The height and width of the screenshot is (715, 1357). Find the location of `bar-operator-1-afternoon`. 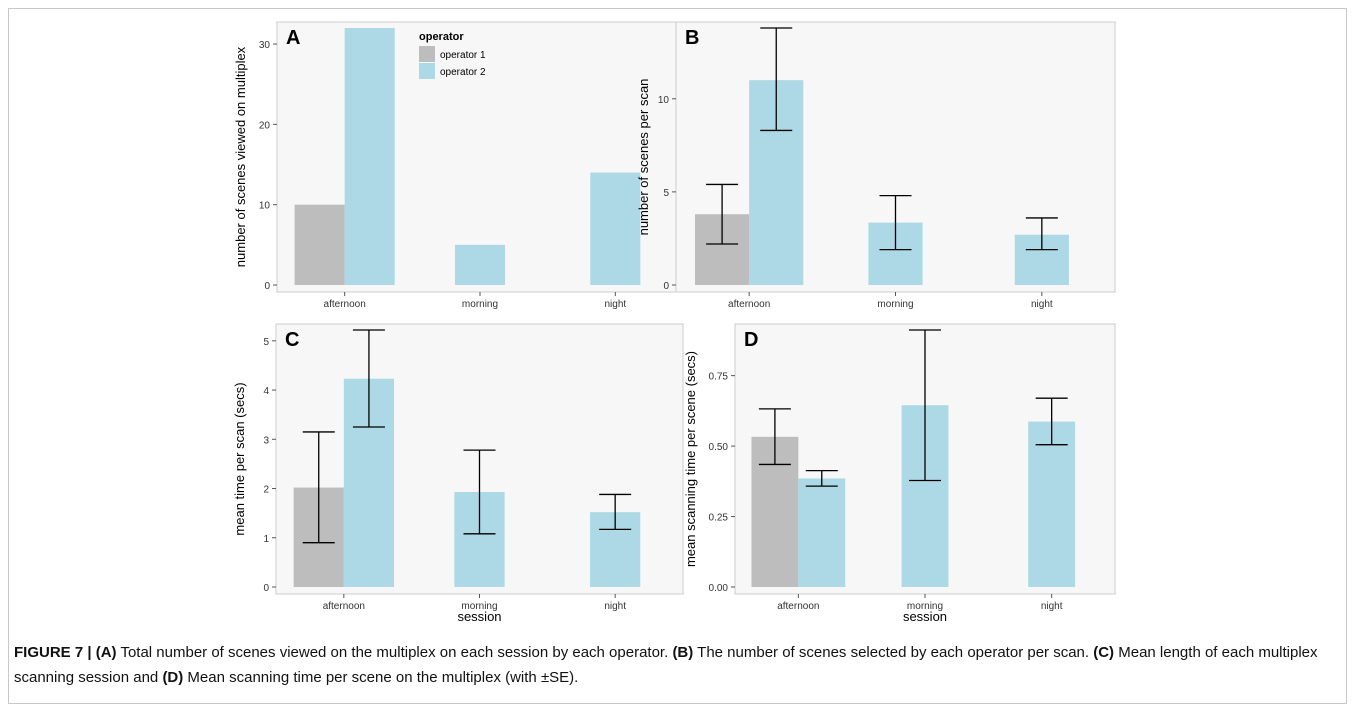

bar-operator-1-afternoon is located at coordinates (319, 244).